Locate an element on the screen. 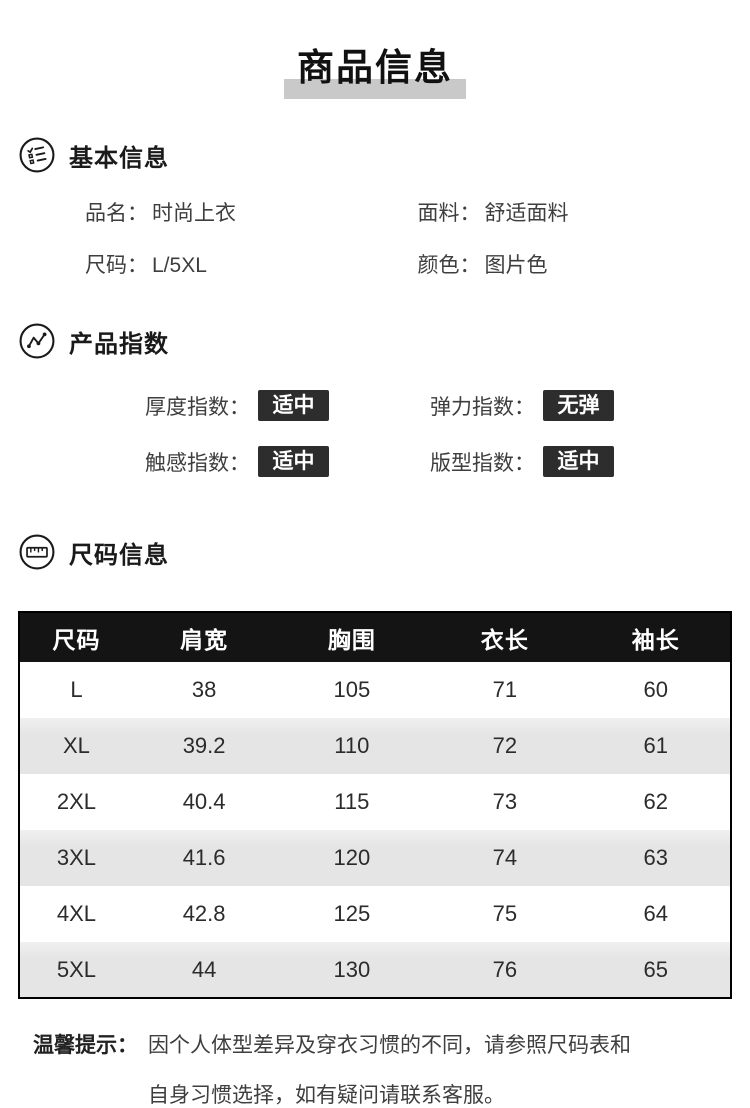  section-header-size-info: 尺码信息 is located at coordinates (375, 552).